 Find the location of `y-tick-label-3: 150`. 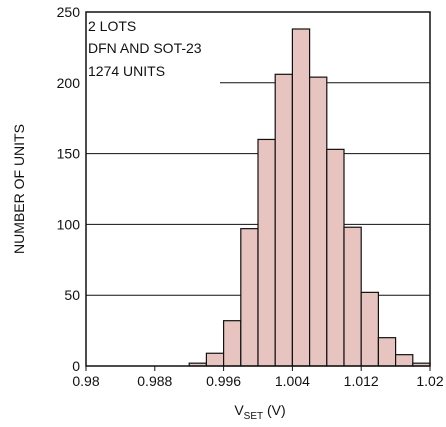

y-tick-label-3: 150 is located at coordinates (69, 154).